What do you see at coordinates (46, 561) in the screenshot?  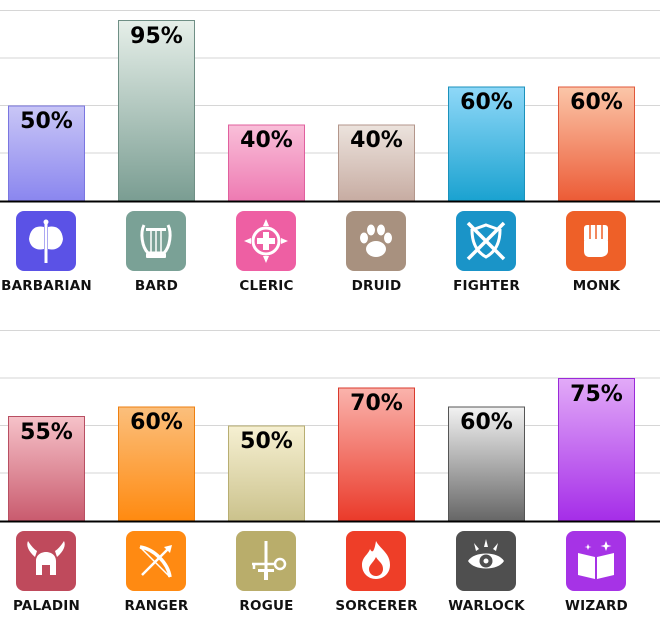 I see `winged-helmet-icon` at bounding box center [46, 561].